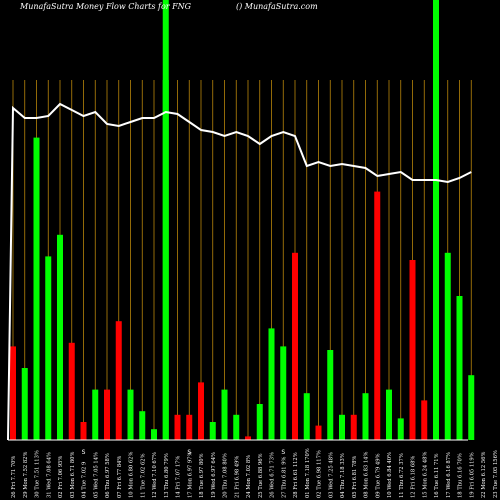 This screenshot has width=500, height=500. What do you see at coordinates (308, 473) in the screenshot?
I see `x-tick-label: 01 Mon 7.18 170%` at bounding box center [308, 473].